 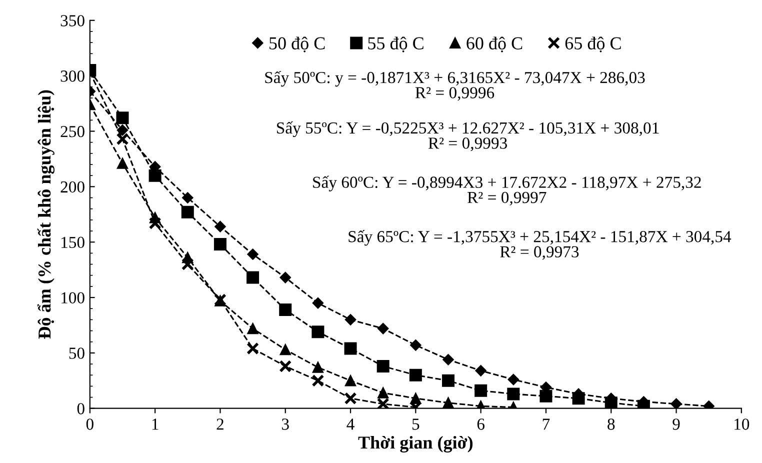 I want to click on legend-label: 60 độ C, so click(x=494, y=44).